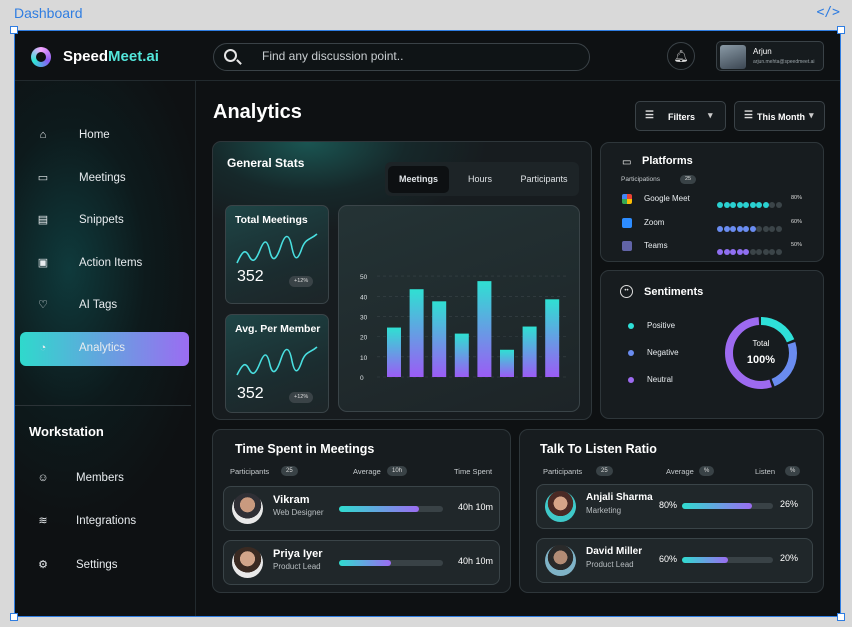 The image size is (852, 627). What do you see at coordinates (397, 471) in the screenshot?
I see `average-value: 10h` at bounding box center [397, 471].